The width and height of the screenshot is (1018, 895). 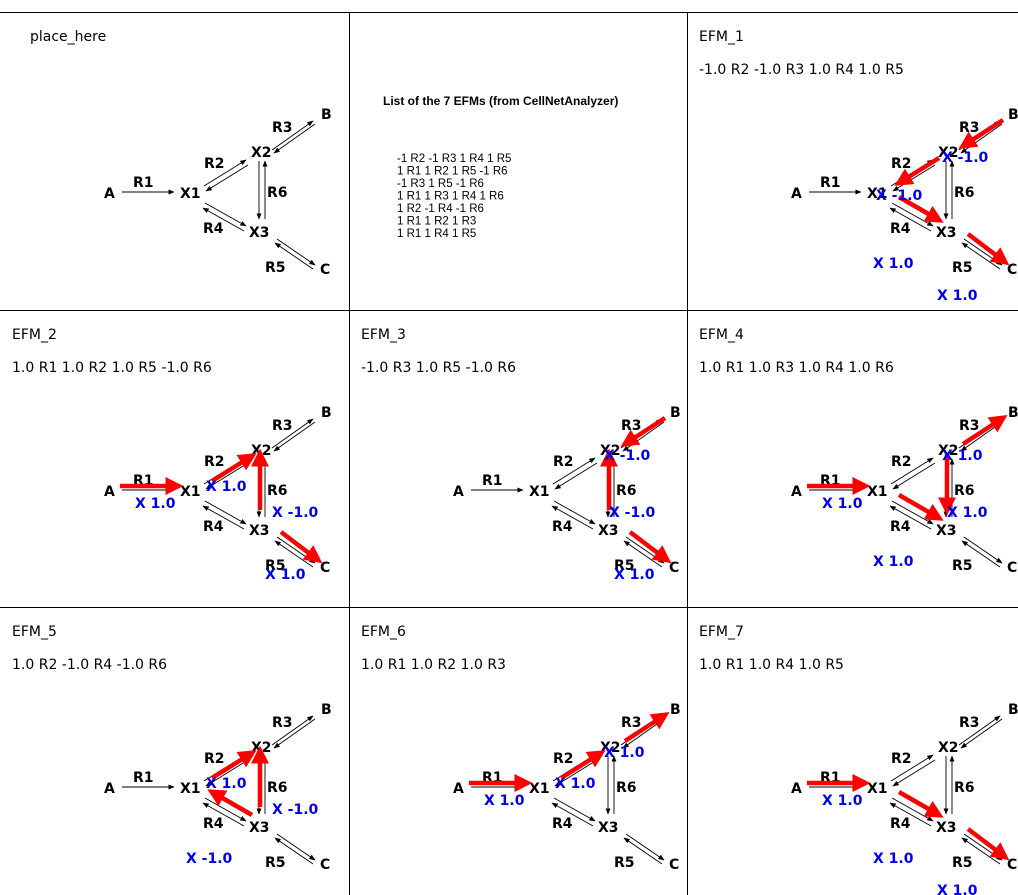 What do you see at coordinates (948, 451) in the screenshot?
I see `node-x2: X2` at bounding box center [948, 451].